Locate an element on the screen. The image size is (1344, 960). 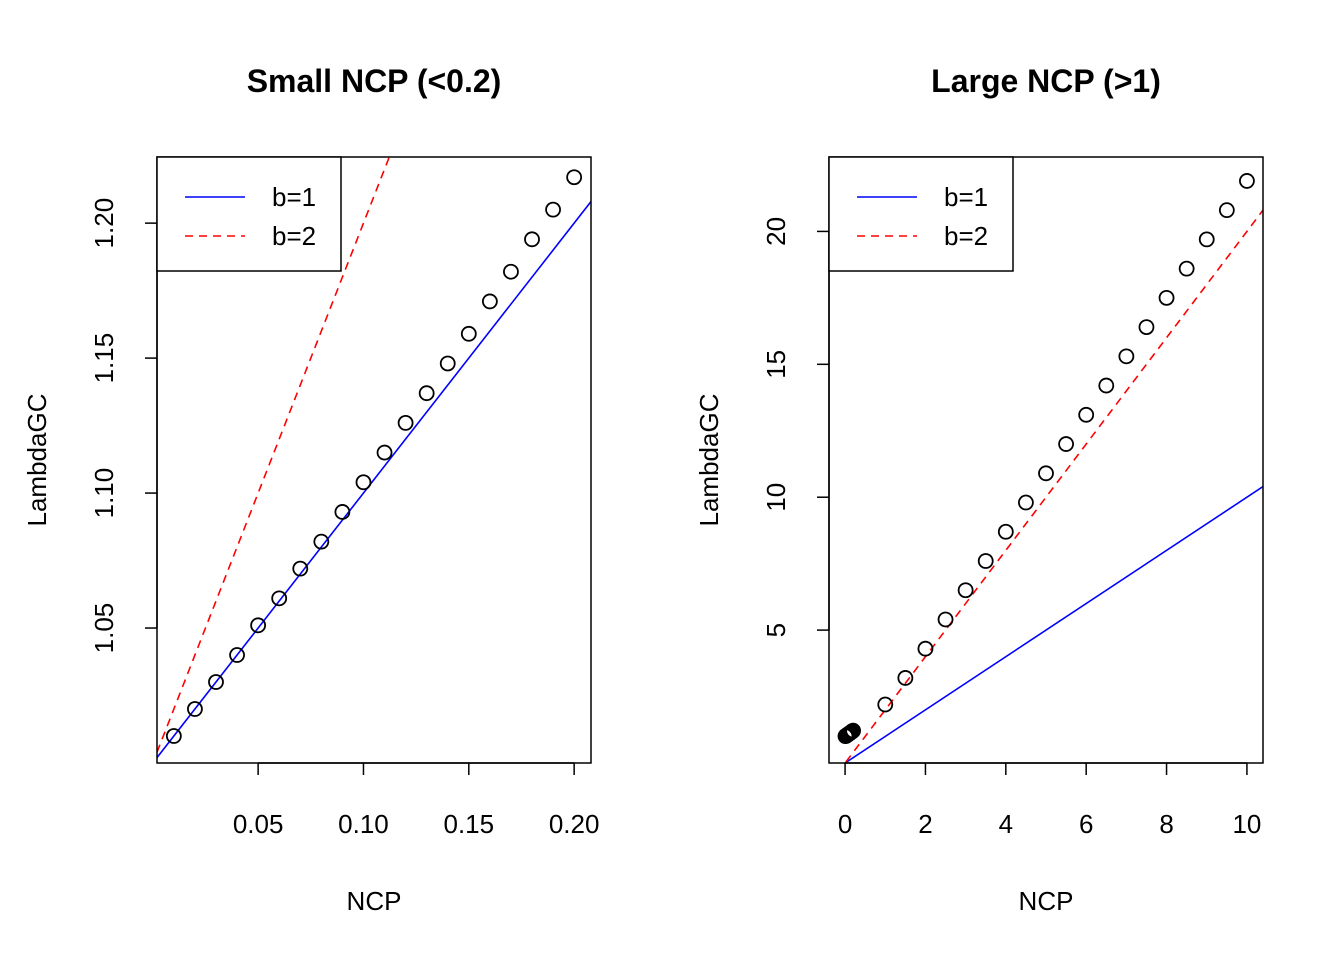
x-tick-label: 0.05 is located at coordinates (258, 824).